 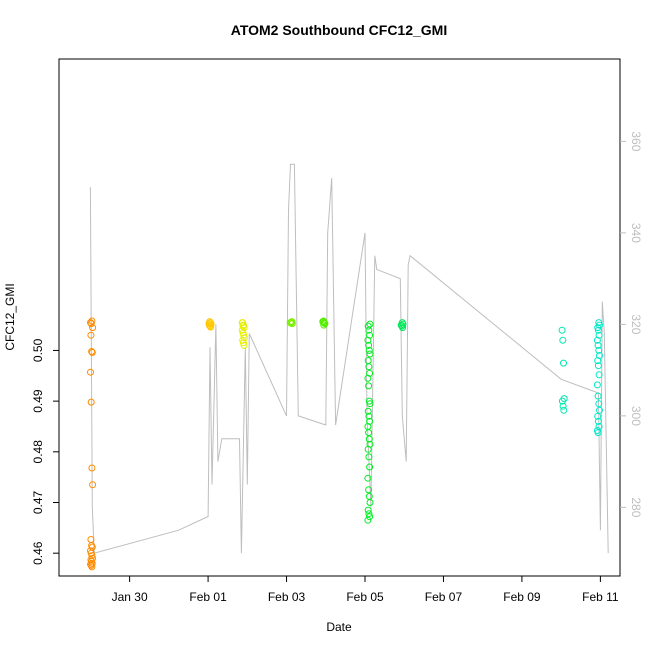 What do you see at coordinates (339, 30) in the screenshot?
I see `chart-title: ATOM2 Southbound CFC12_GMI` at bounding box center [339, 30].